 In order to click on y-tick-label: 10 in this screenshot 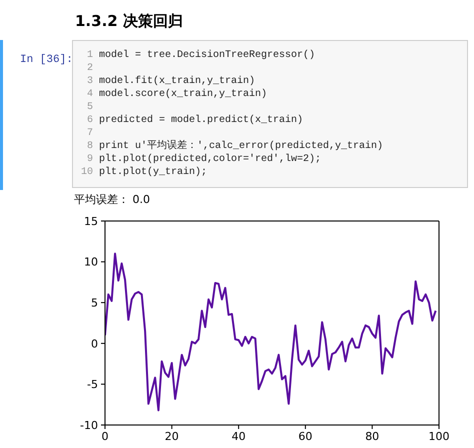, I will do `click(91, 262)`.